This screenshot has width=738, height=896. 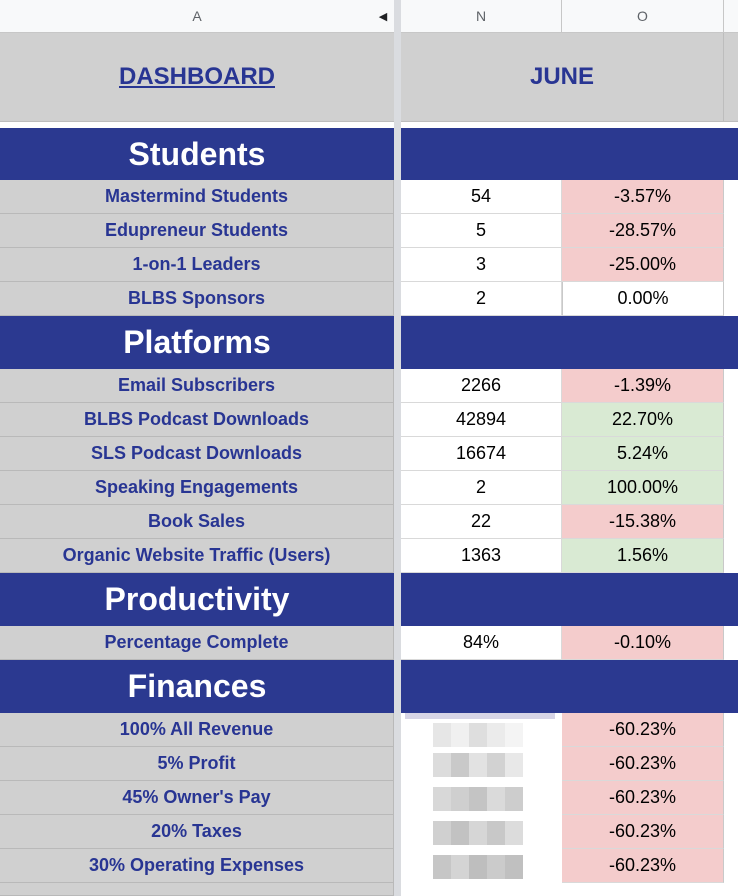 I want to click on title-row-overflow, so click(x=731, y=77).